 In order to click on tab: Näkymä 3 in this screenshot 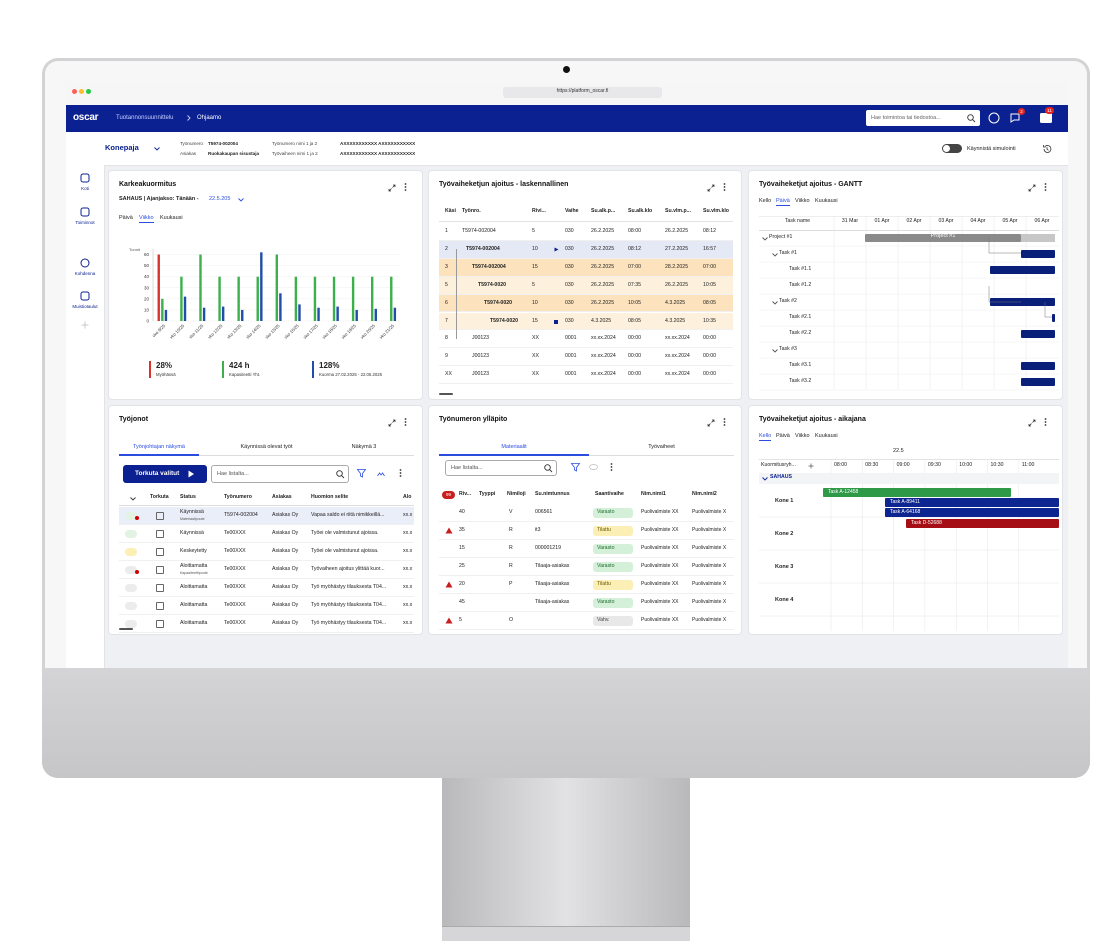, I will do `click(364, 447)`.